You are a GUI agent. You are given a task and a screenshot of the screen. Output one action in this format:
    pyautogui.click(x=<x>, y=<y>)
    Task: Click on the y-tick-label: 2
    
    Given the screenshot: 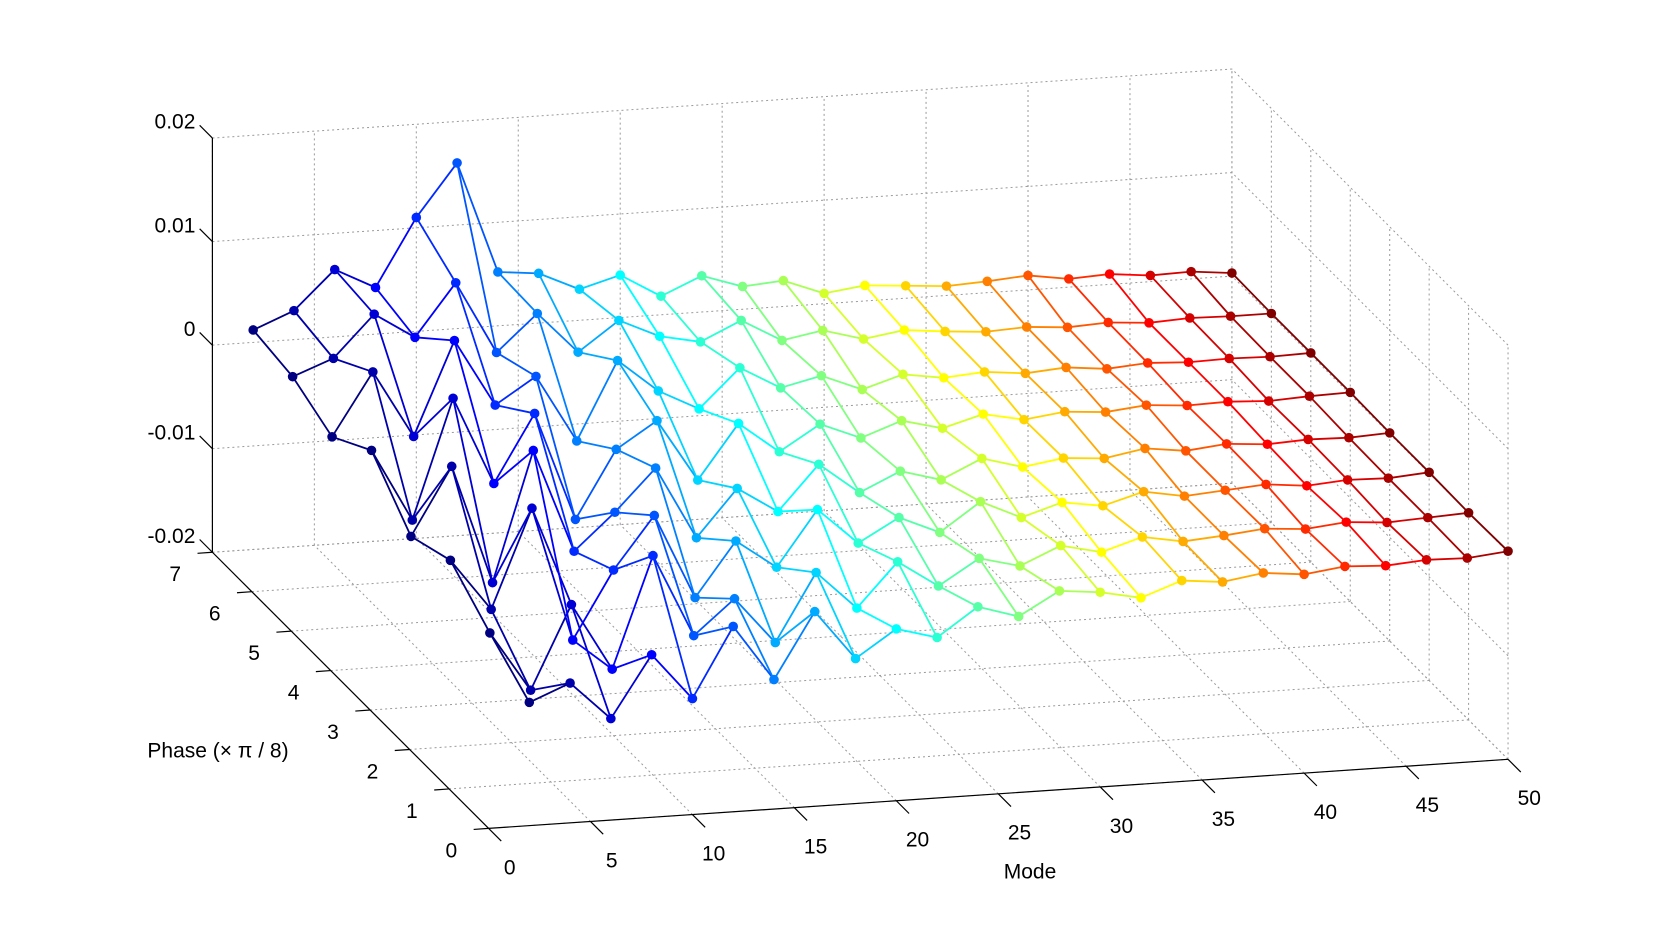 What is the action you would take?
    pyautogui.click(x=373, y=771)
    